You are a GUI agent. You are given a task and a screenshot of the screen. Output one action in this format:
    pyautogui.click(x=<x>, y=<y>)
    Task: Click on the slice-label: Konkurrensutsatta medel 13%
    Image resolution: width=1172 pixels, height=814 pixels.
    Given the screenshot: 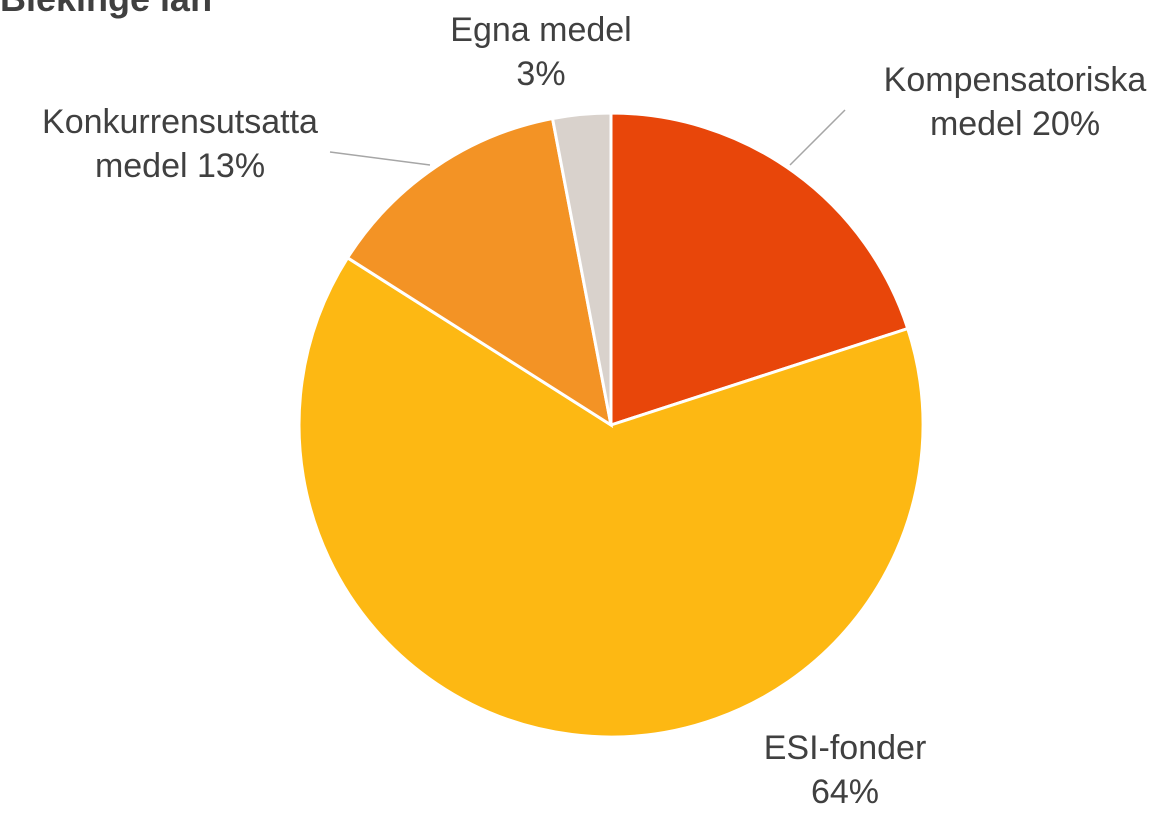 What is the action you would take?
    pyautogui.click(x=180, y=144)
    